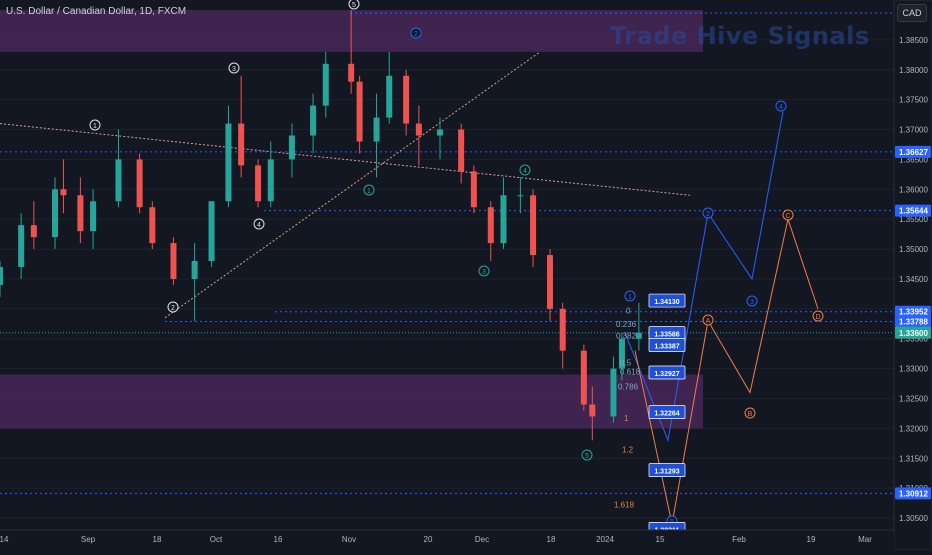 The height and width of the screenshot is (555, 932). What do you see at coordinates (626, 418) in the screenshot?
I see `fib-label: 1` at bounding box center [626, 418].